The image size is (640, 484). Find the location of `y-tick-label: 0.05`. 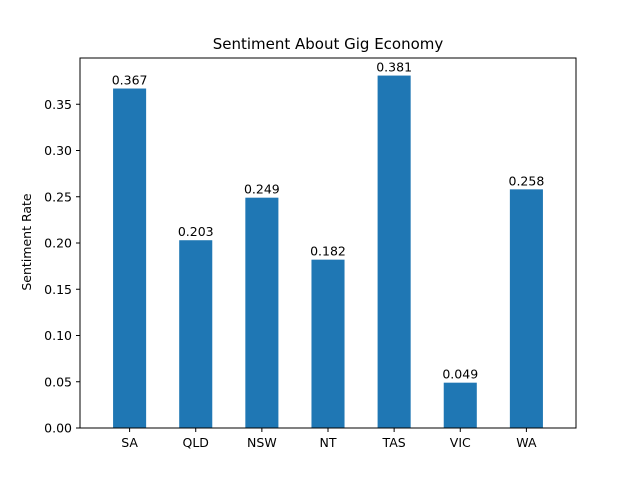

y-tick-label: 0.05 is located at coordinates (58, 381).